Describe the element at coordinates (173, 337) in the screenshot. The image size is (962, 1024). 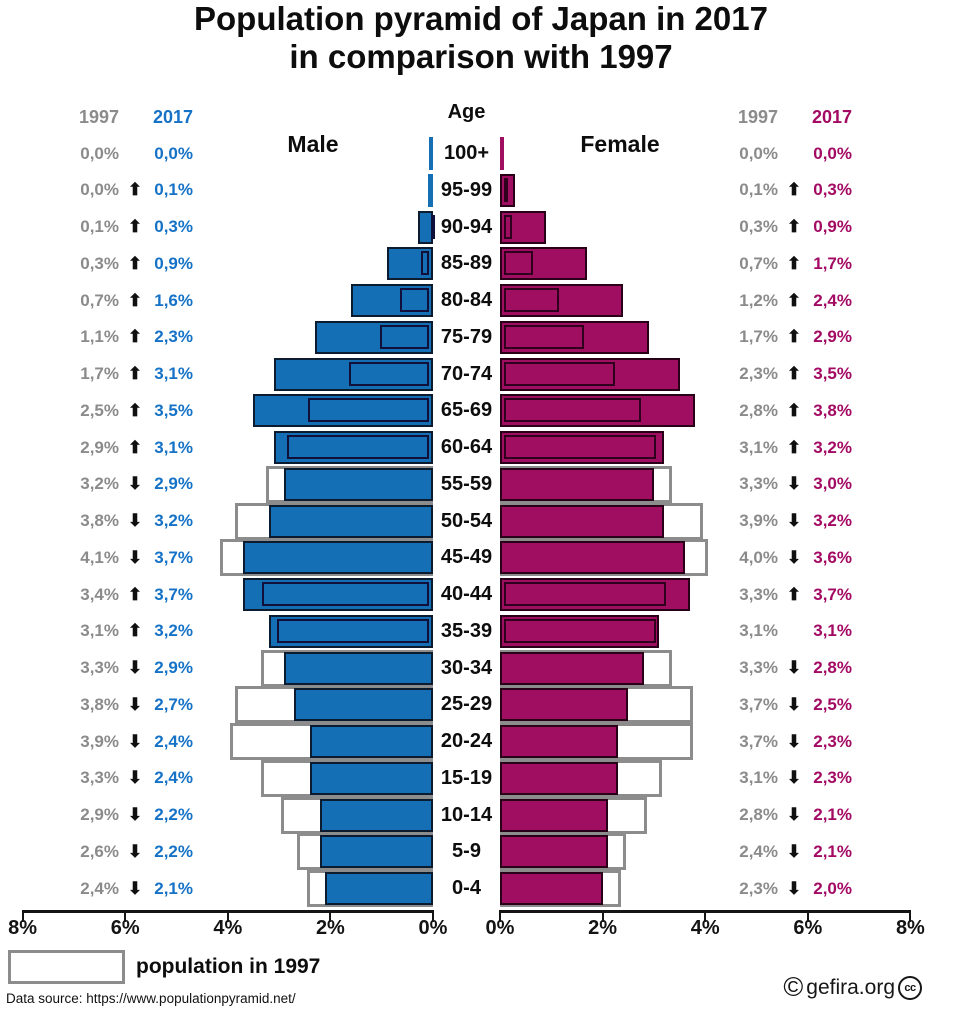
I see `male-2017-value: 2,3%` at that location.